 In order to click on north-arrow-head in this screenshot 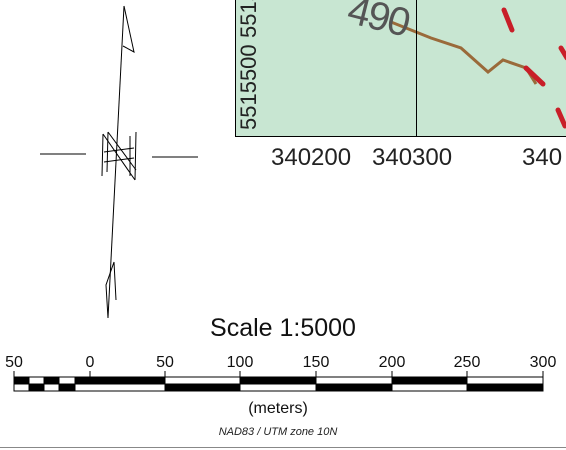, I will do `click(128, 29)`.